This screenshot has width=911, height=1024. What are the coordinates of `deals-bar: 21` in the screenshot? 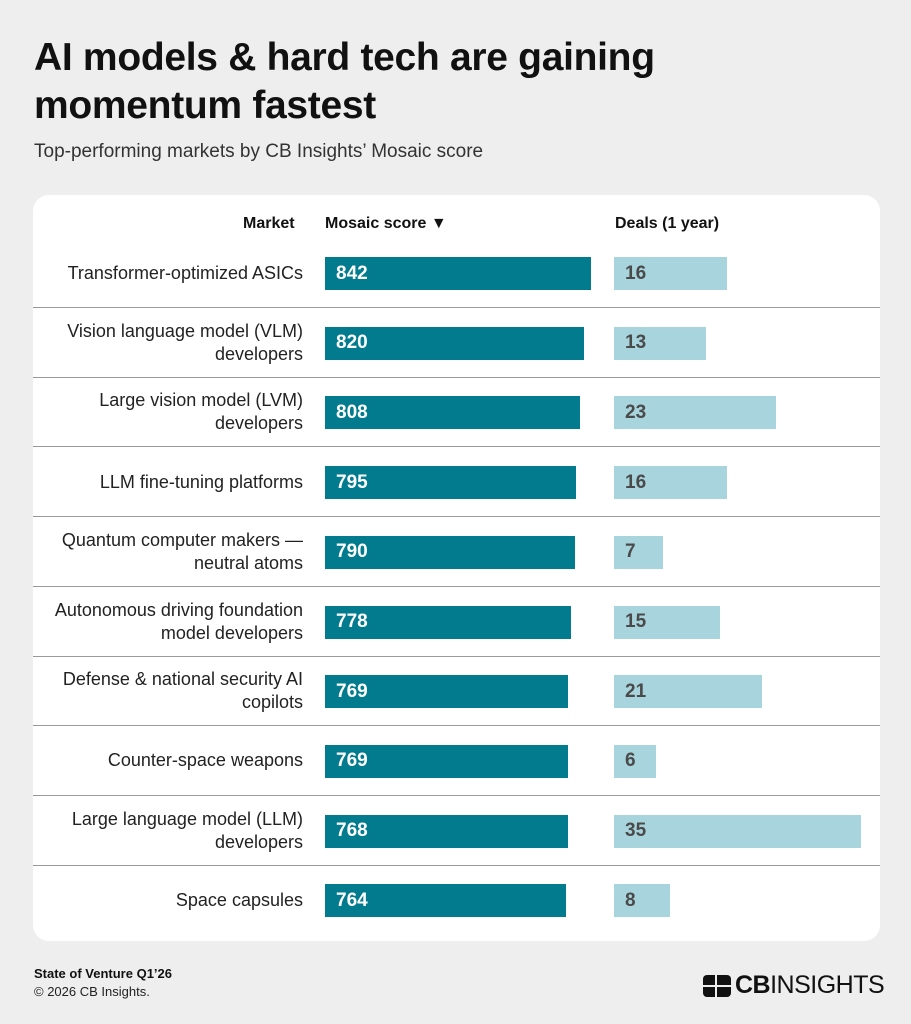 It's located at (688, 692).